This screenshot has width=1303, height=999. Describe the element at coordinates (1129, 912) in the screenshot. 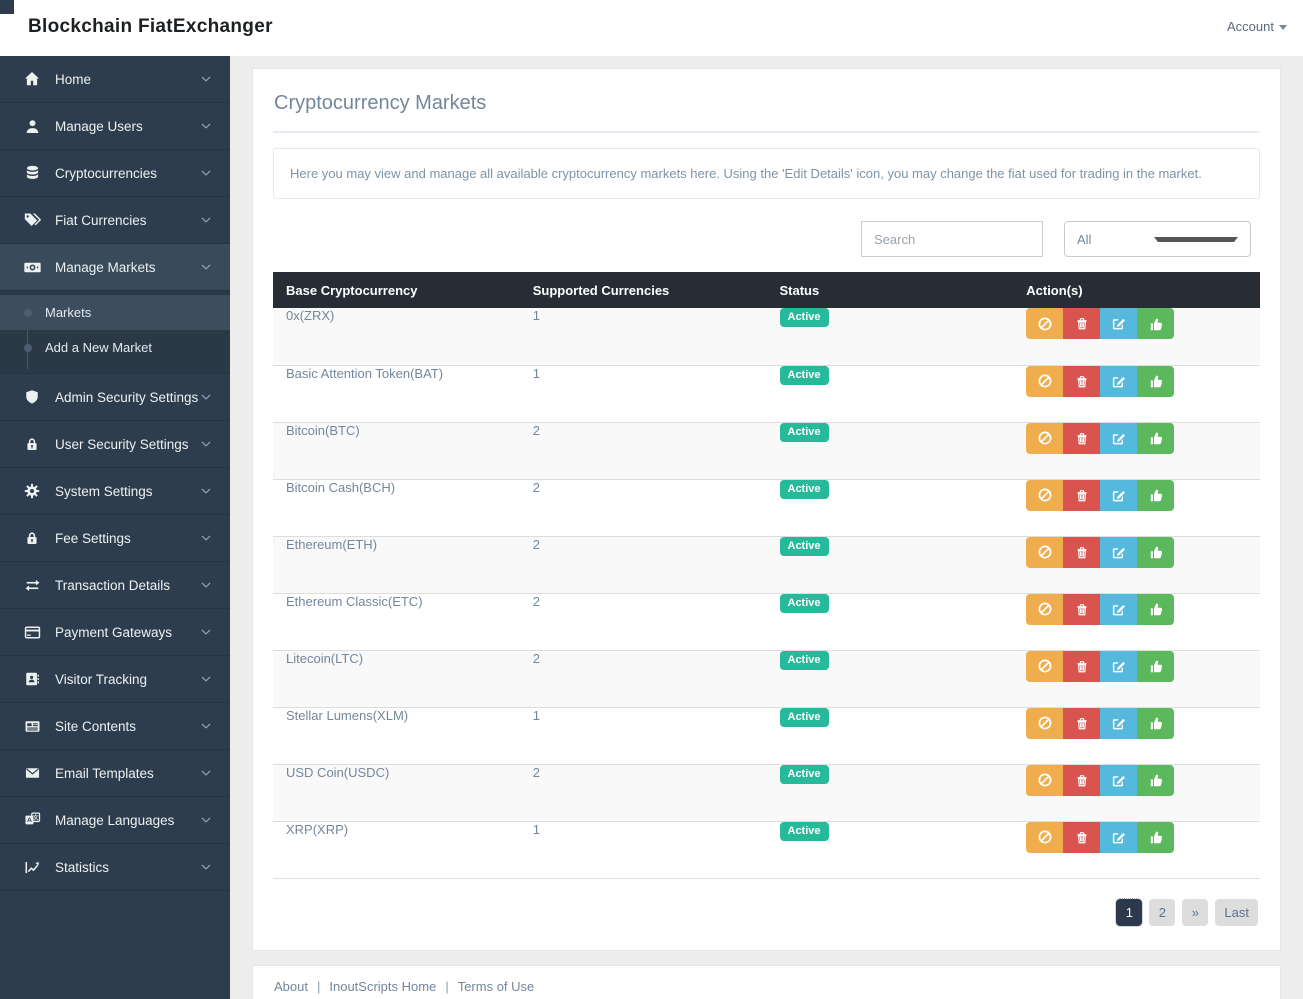

I see `pagination-button-1: 1` at that location.